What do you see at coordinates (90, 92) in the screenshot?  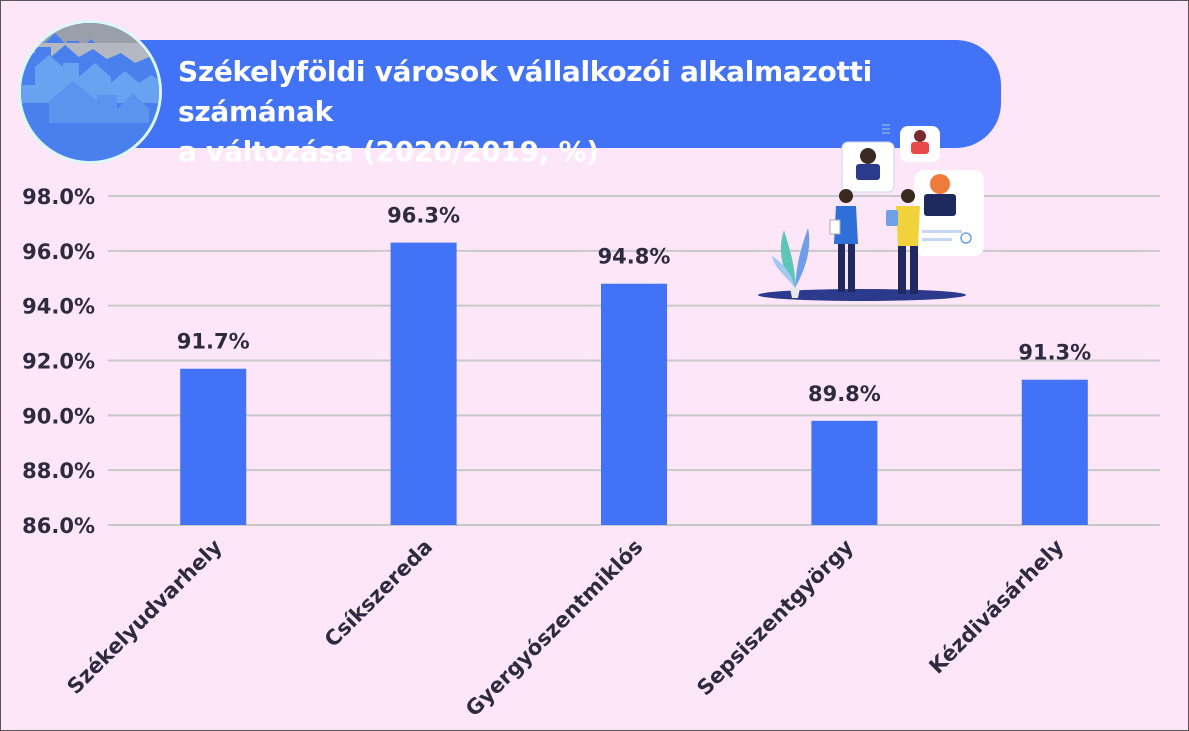 I see `houses-logo-icon` at bounding box center [90, 92].